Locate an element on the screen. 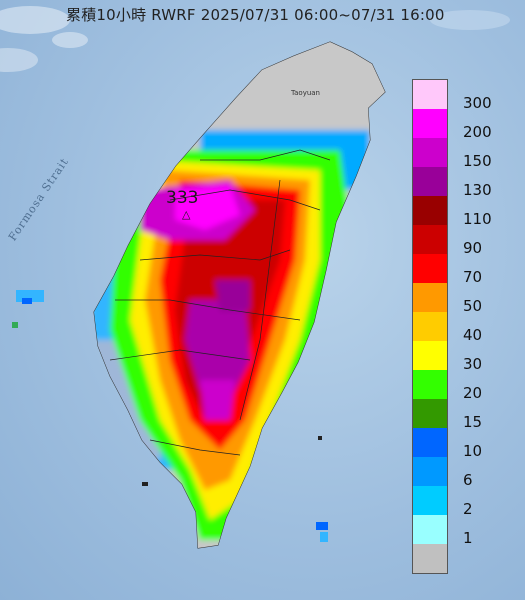  map-title: 累積10小時 RWRF 2025/07/31 06:00~07/31 16:00 is located at coordinates (255, 15).